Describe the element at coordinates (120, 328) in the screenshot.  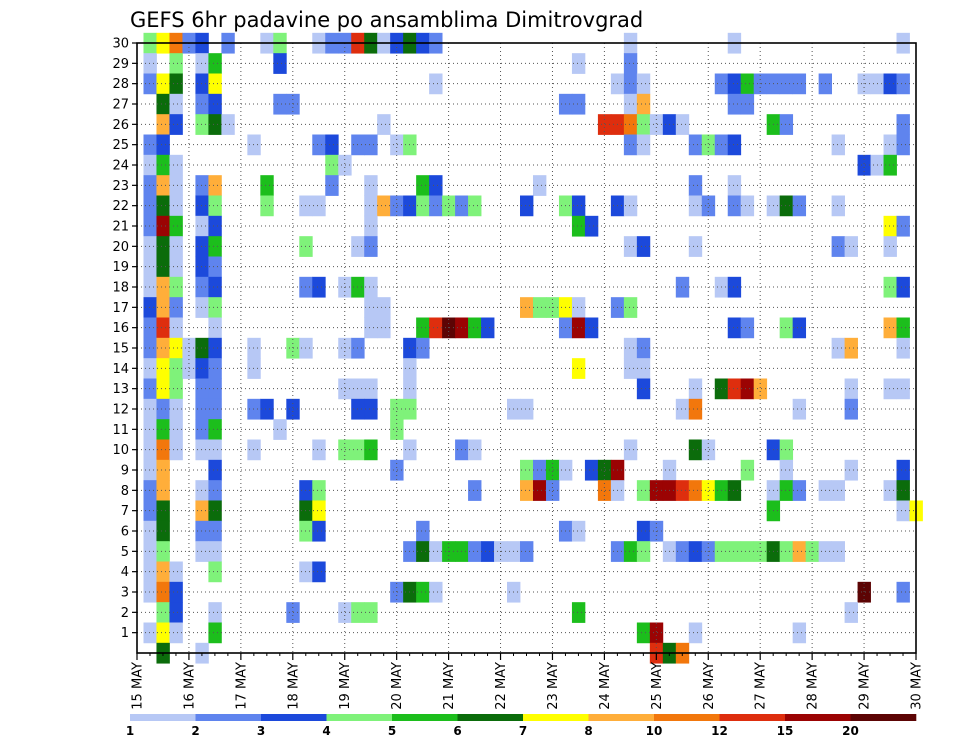
I see `y-tick-label: 16` at that location.